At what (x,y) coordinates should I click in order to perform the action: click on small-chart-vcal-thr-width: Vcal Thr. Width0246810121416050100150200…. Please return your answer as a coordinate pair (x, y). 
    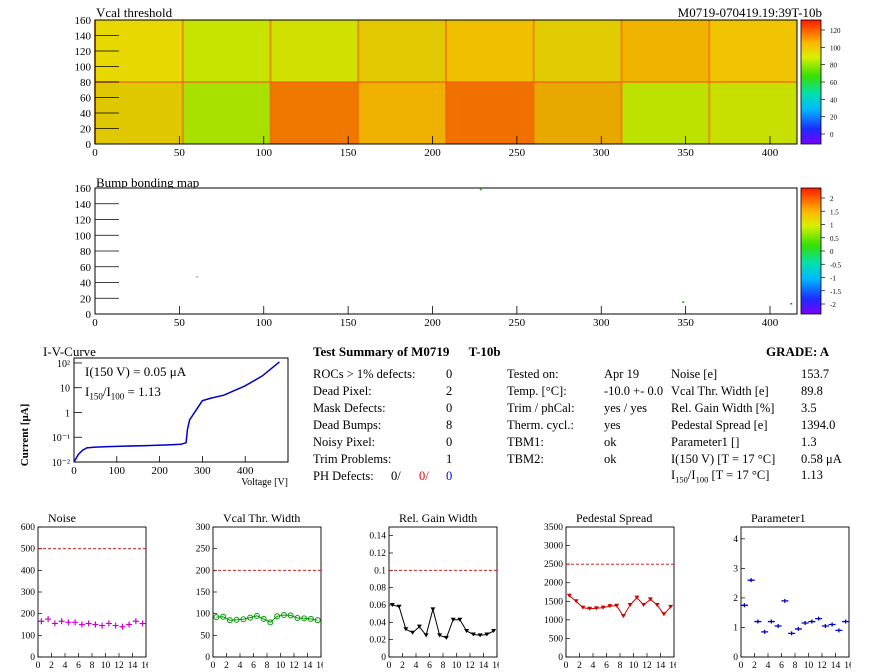
    Looking at the image, I should click on (259, 591).